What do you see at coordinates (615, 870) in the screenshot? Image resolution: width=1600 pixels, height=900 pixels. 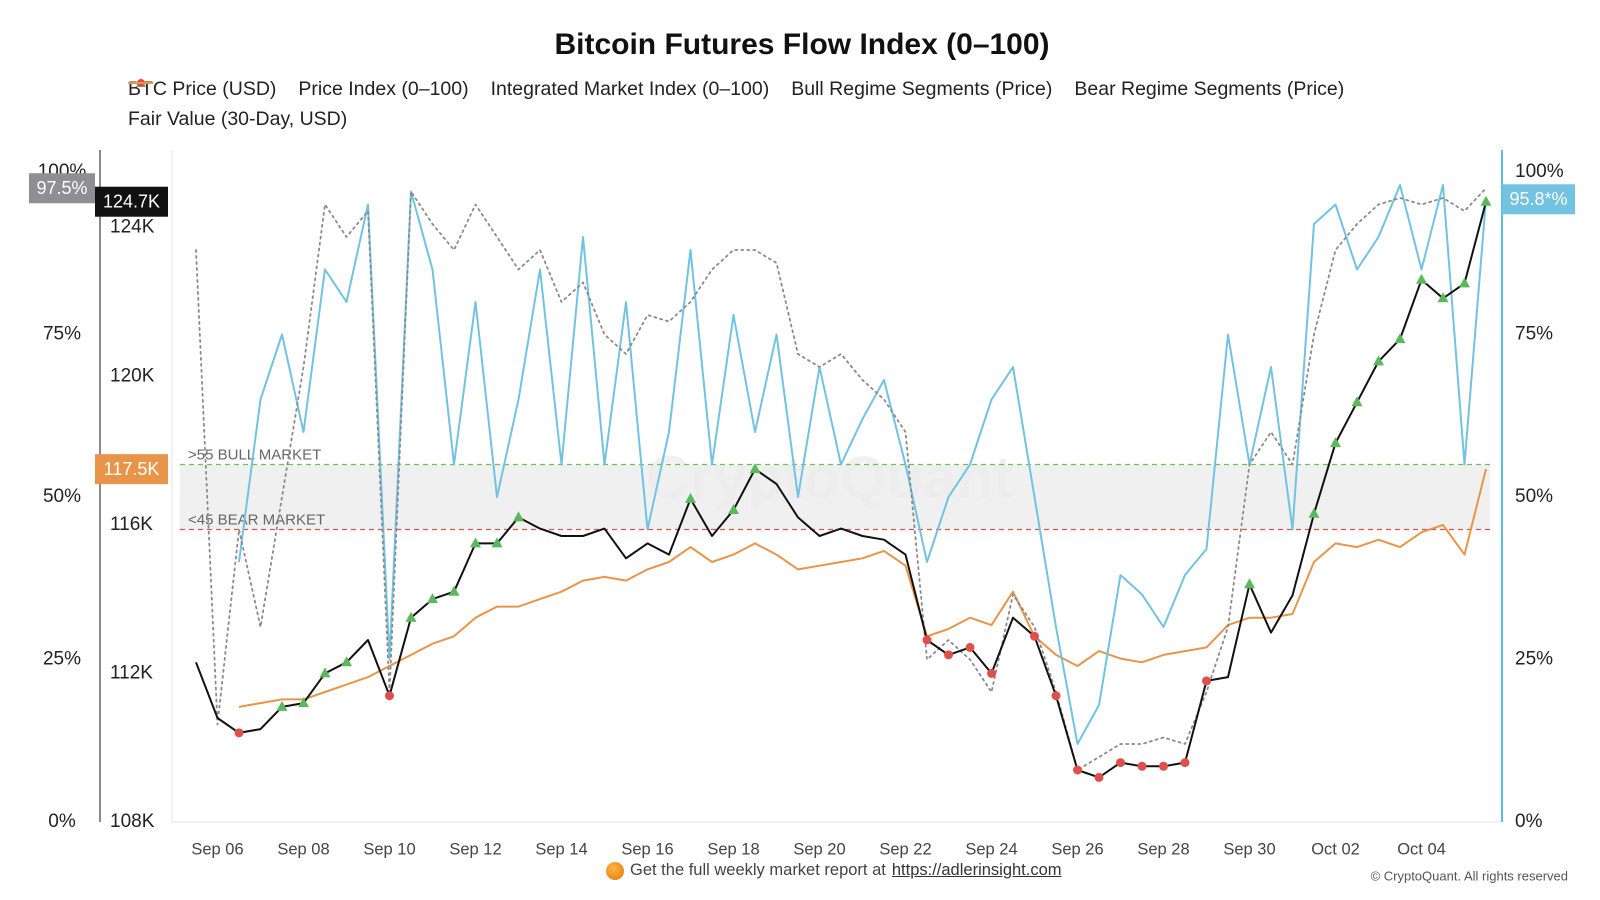 I see `footer-icon` at bounding box center [615, 870].